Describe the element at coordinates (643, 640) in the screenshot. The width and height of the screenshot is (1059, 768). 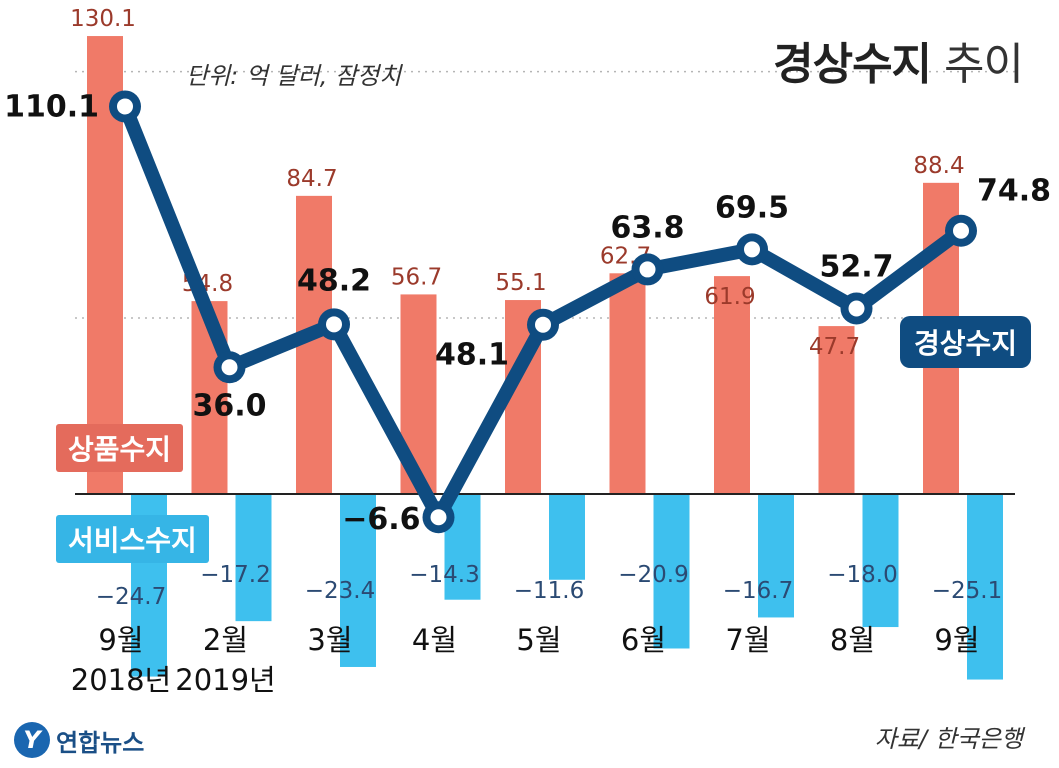
I see `x-tick-label: 6월` at that location.